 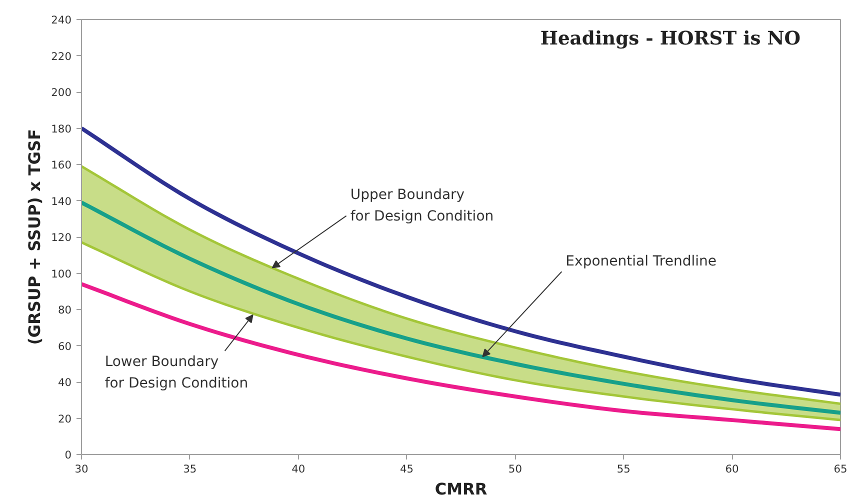 I want to click on y-tick-label: 240, so click(x=61, y=20).